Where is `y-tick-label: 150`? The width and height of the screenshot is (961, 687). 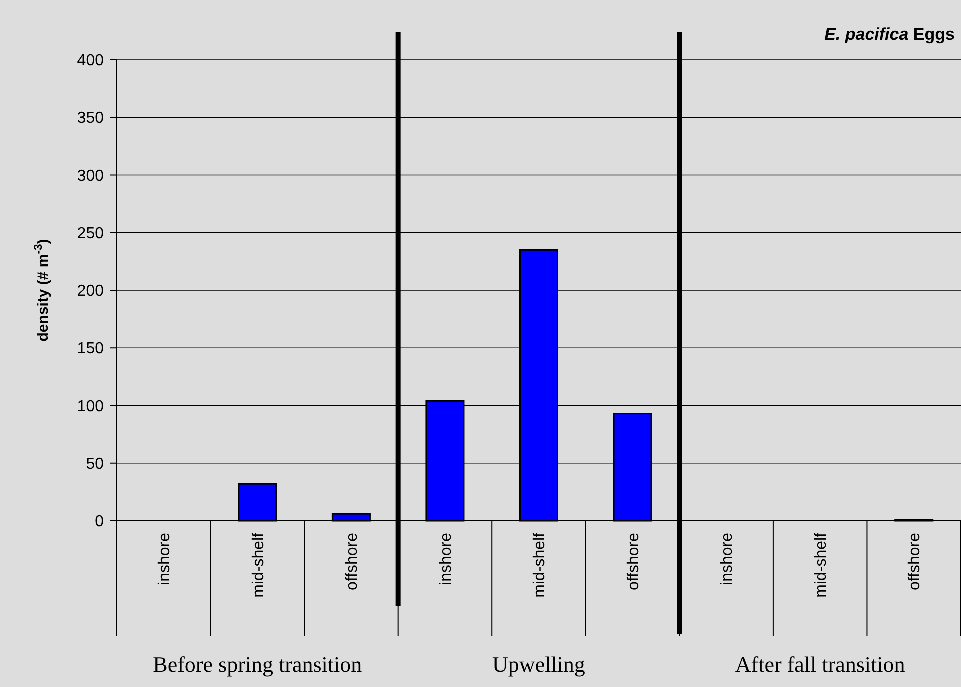
y-tick-label: 150 is located at coordinates (90, 349).